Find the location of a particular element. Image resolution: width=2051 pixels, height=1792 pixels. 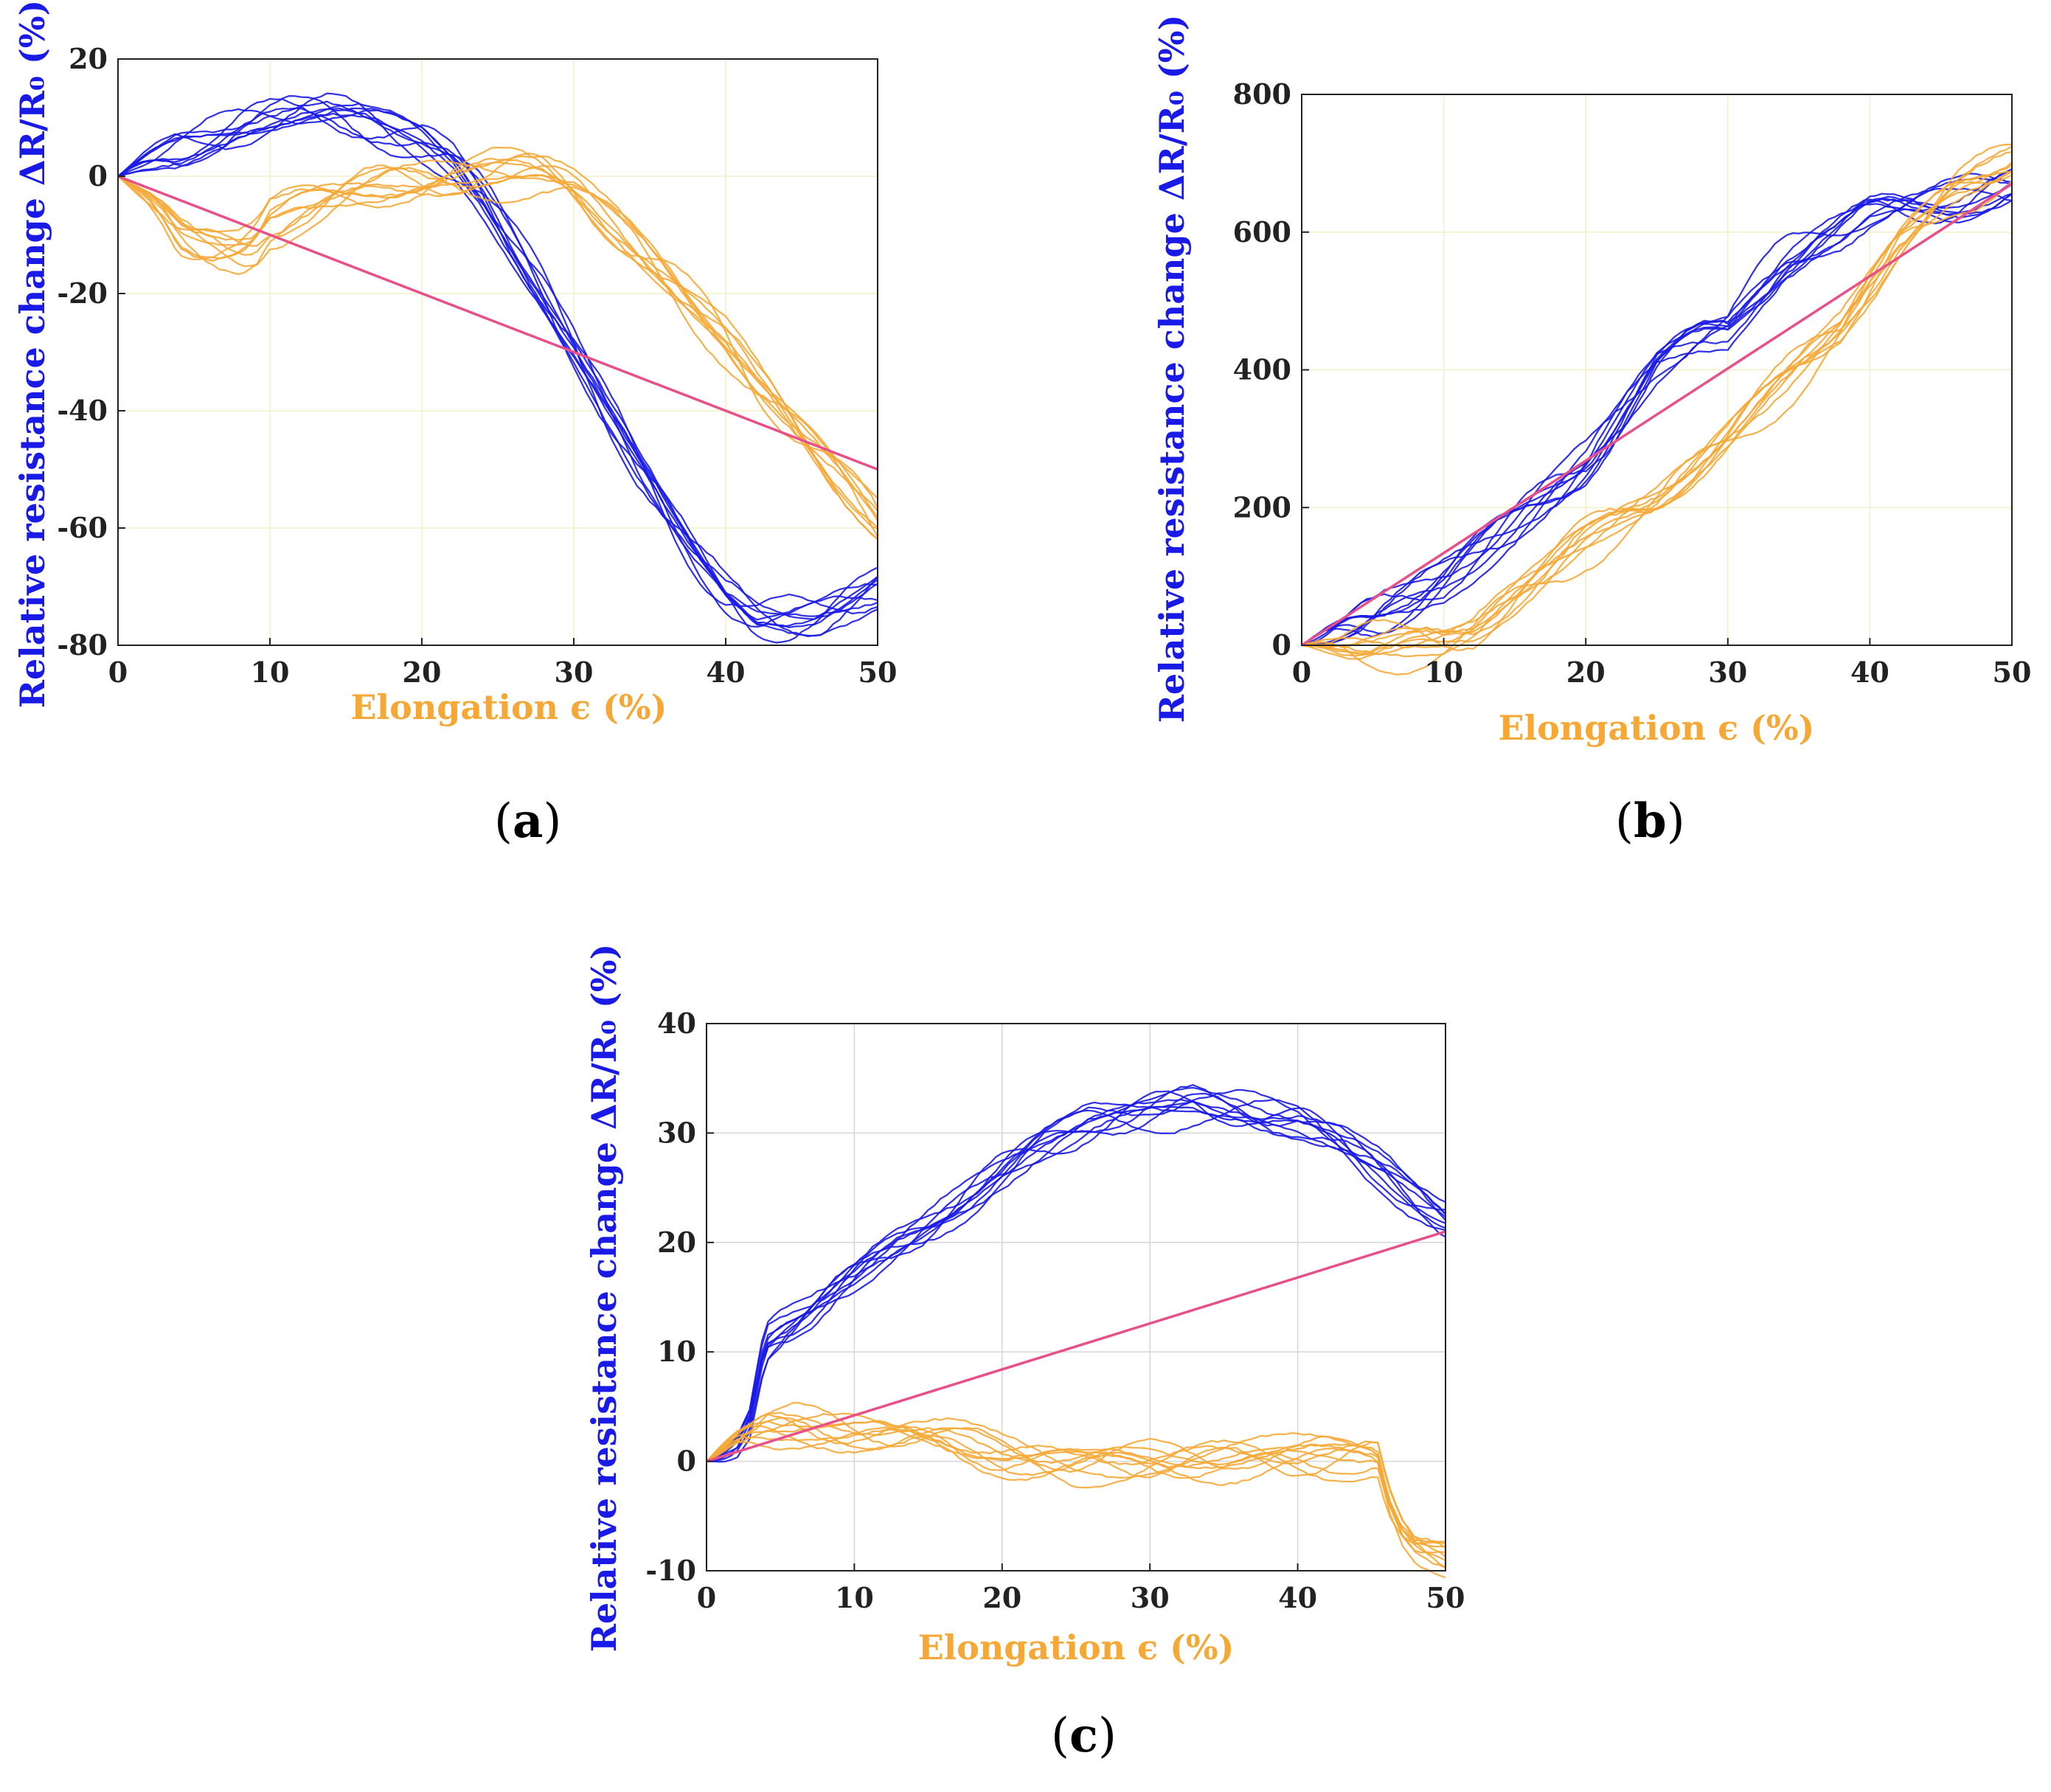

panel-label: (c) is located at coordinates (1084, 1736).